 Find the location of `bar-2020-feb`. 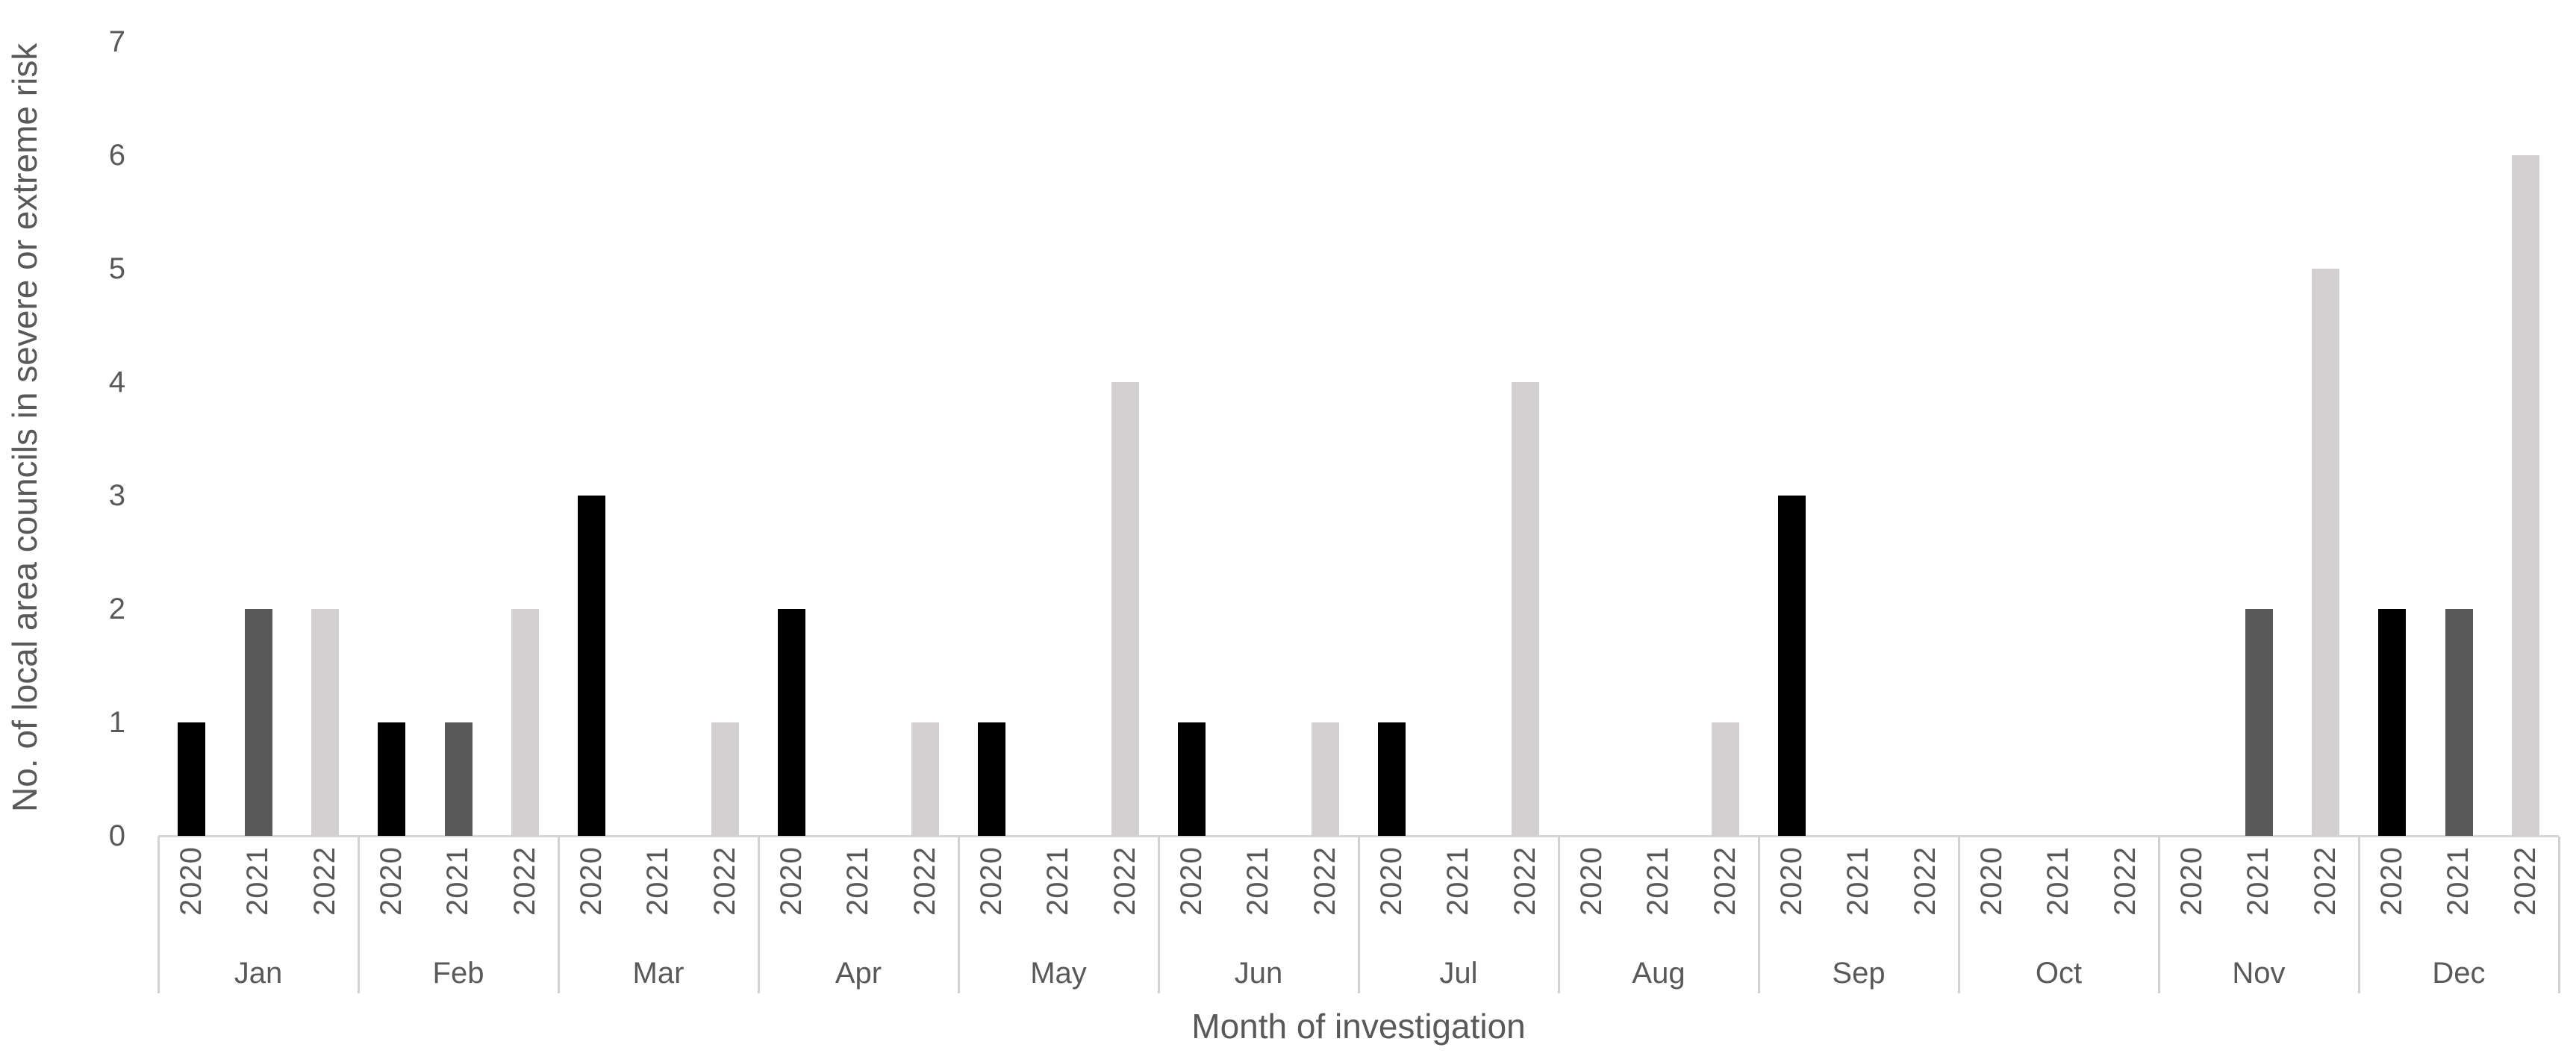

bar-2020-feb is located at coordinates (392, 779).